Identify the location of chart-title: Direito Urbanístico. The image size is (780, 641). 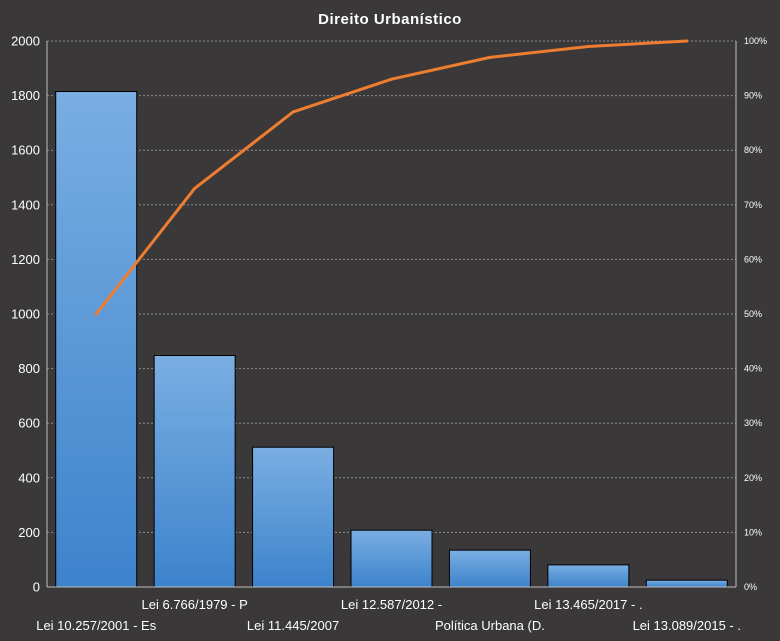
(390, 19).